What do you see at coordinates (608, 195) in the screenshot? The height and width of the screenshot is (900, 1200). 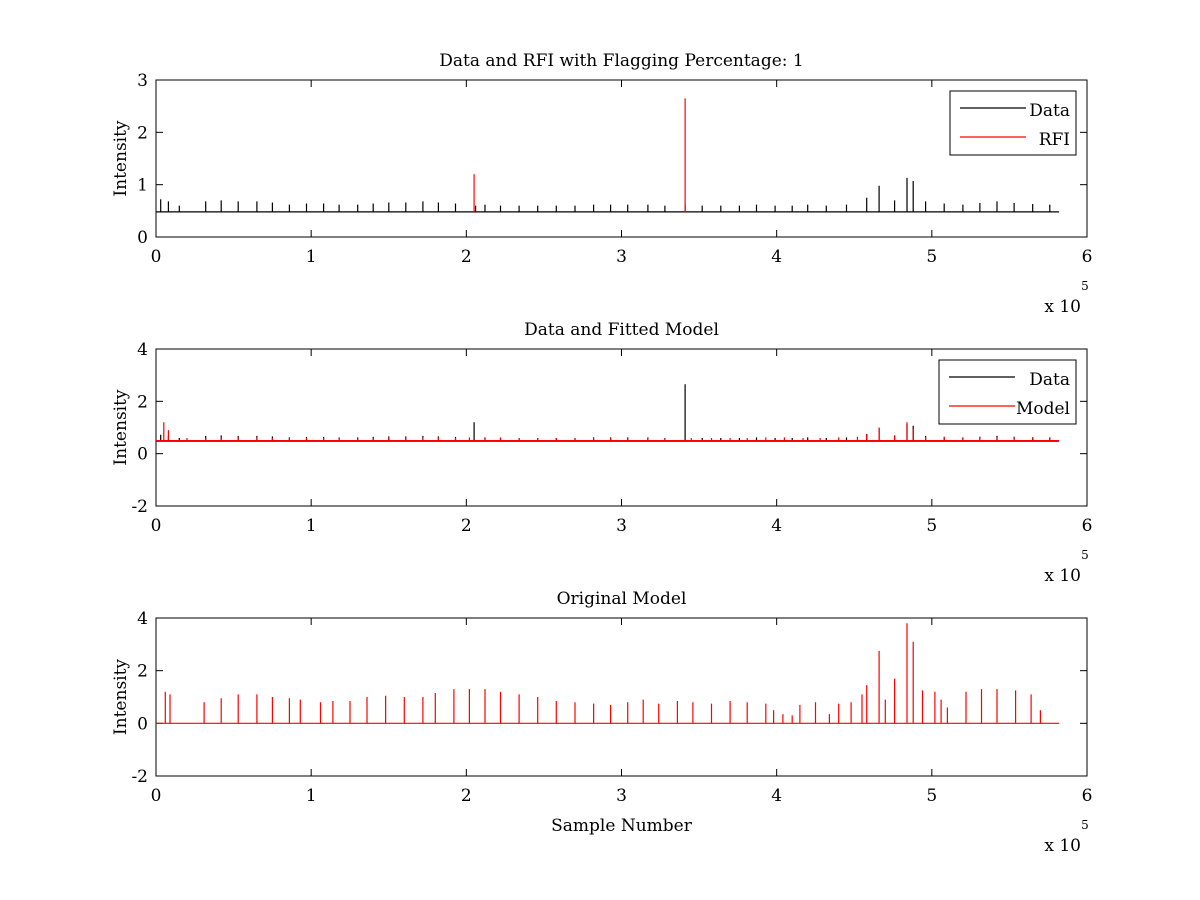 I see `series-line-data` at bounding box center [608, 195].